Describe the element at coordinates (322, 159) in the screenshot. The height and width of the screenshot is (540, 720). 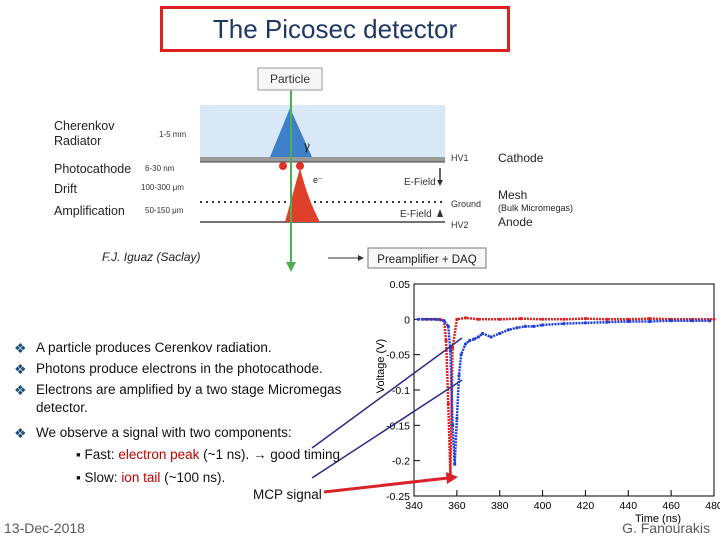
I see `photocathode-band` at that location.